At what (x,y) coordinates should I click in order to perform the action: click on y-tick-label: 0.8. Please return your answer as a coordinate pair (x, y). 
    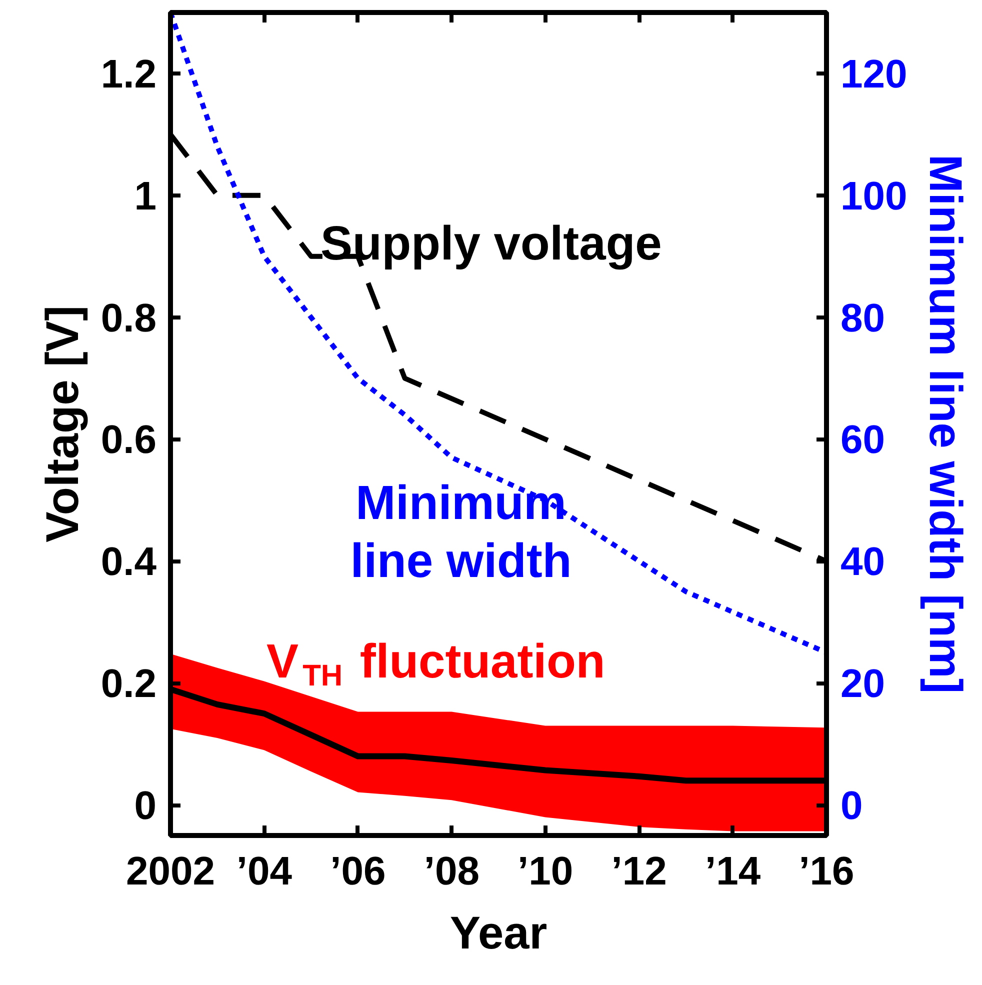
    Looking at the image, I should click on (128, 318).